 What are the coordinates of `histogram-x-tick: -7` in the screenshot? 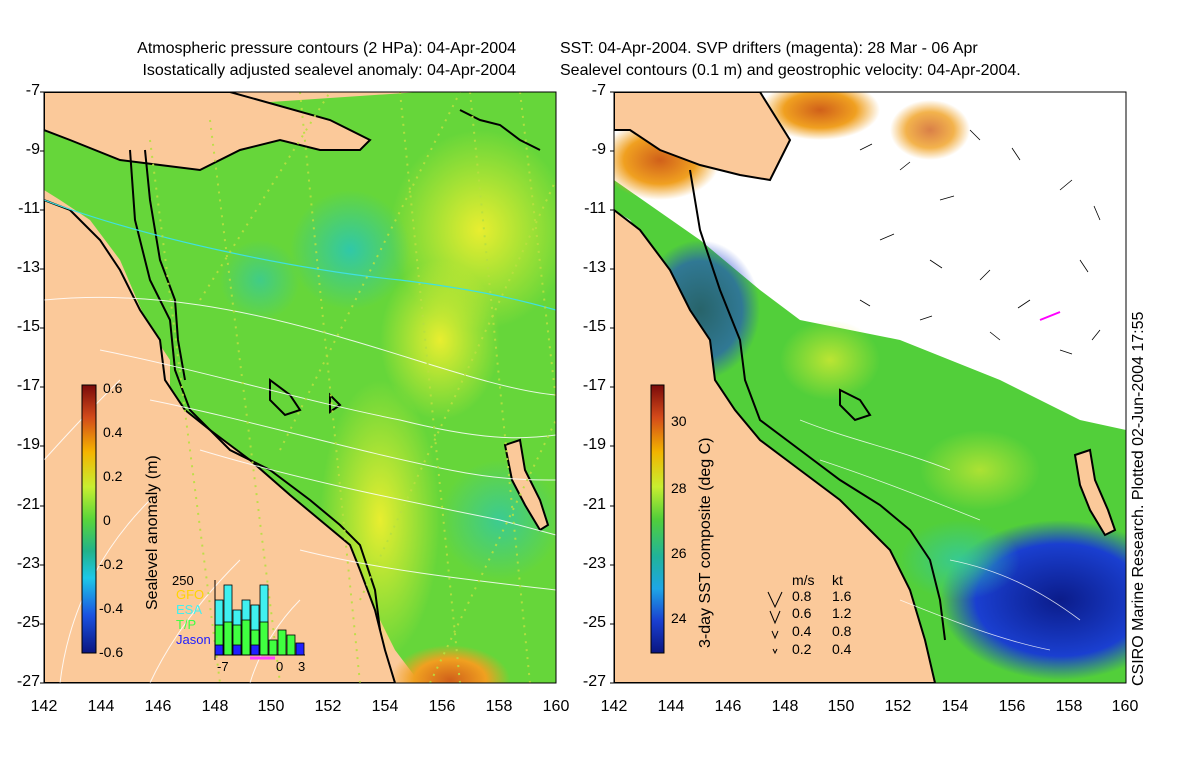 It's located at (223, 666).